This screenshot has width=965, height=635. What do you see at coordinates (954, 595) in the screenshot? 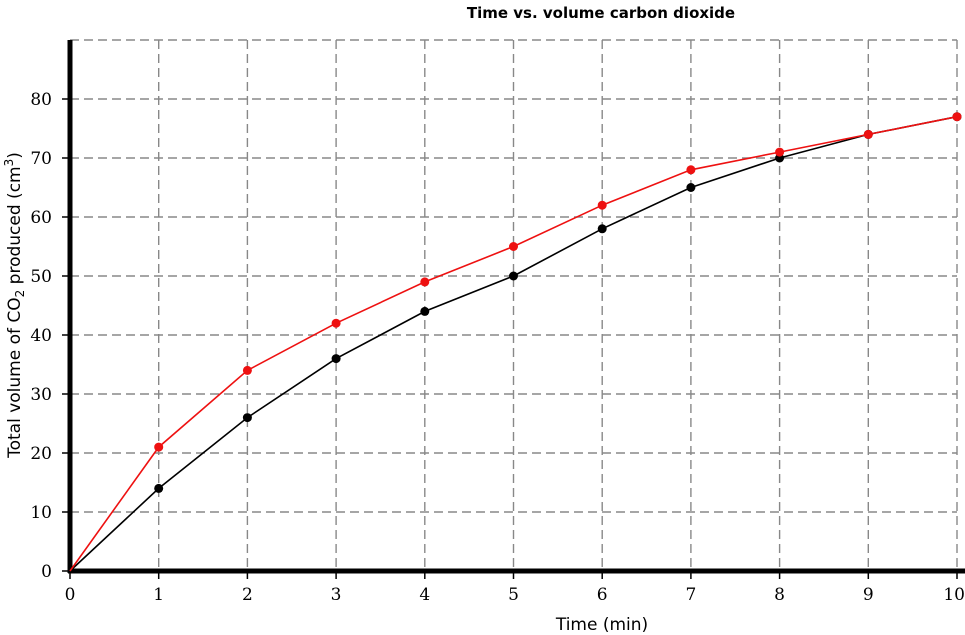
I see `x-tick-label: 10` at bounding box center [954, 595].